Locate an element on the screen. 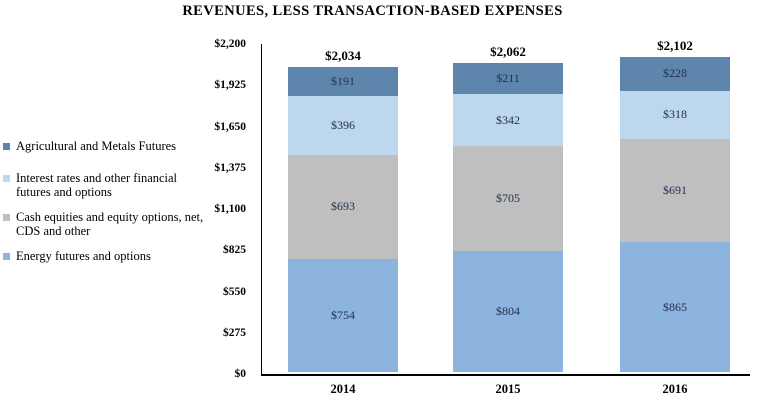  bar-total-label: $2,102 is located at coordinates (675, 45).